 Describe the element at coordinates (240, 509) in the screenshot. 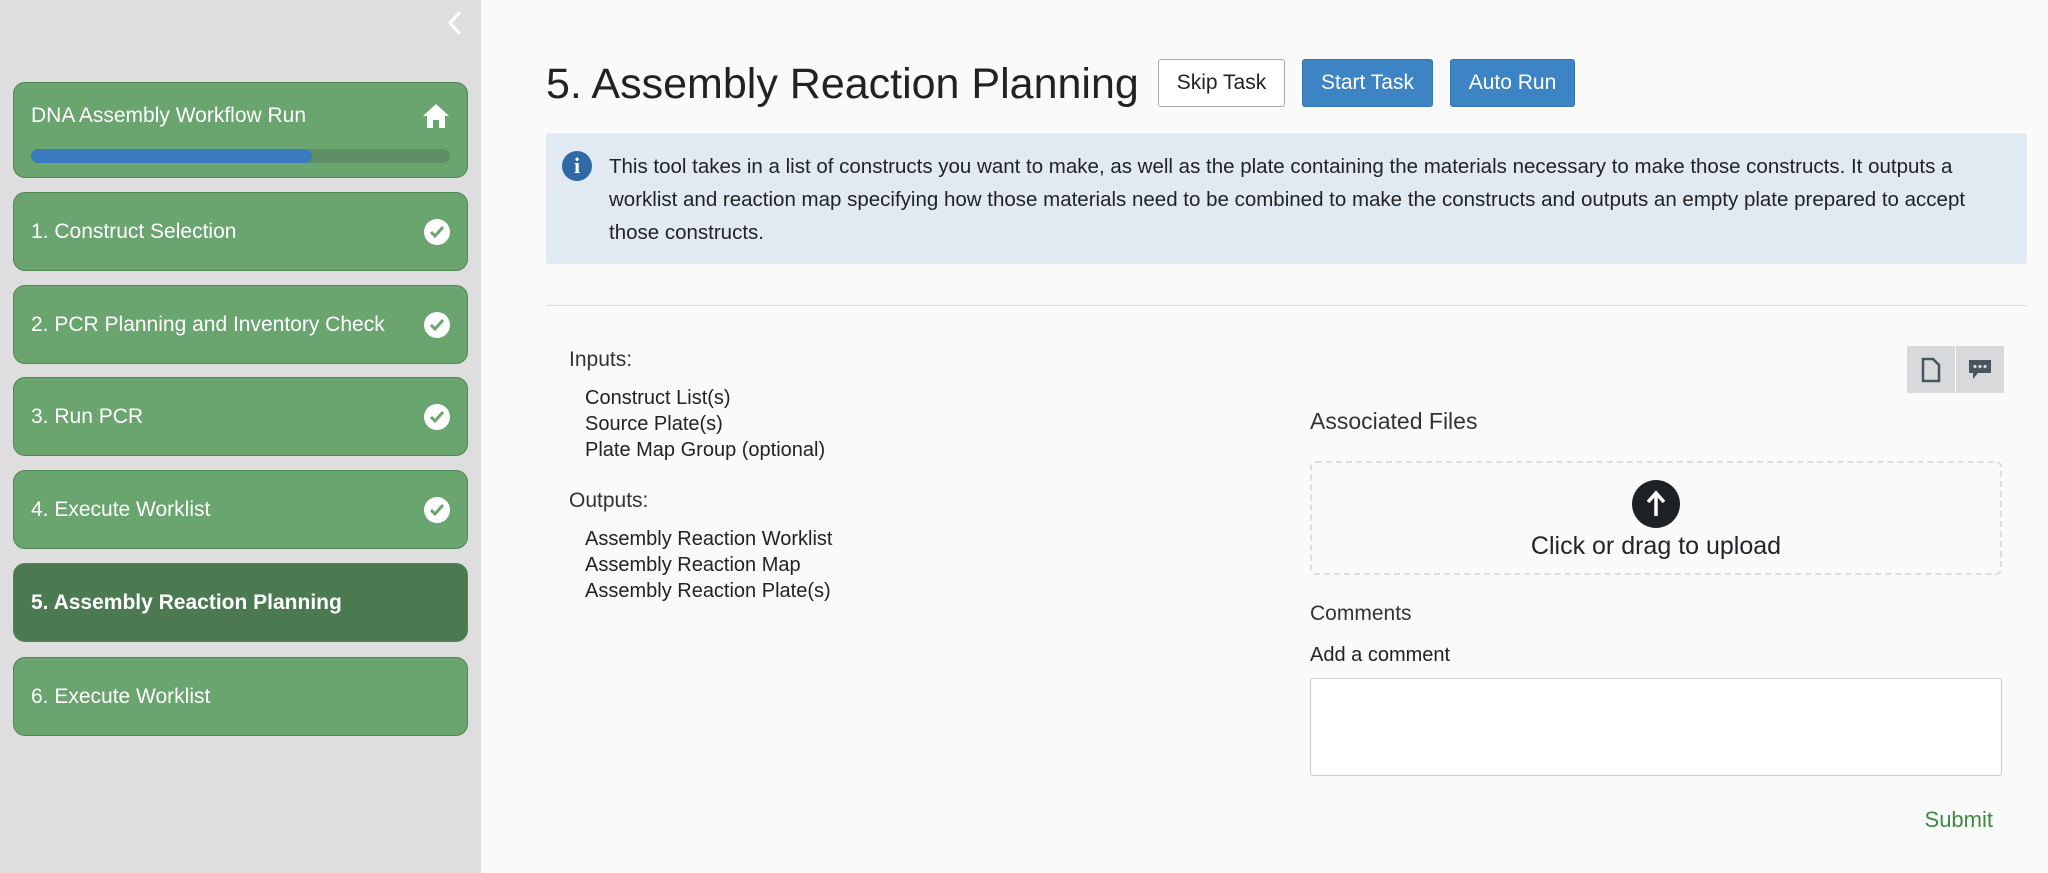

I see `sidebar-step: 4. Execute Worklist` at that location.